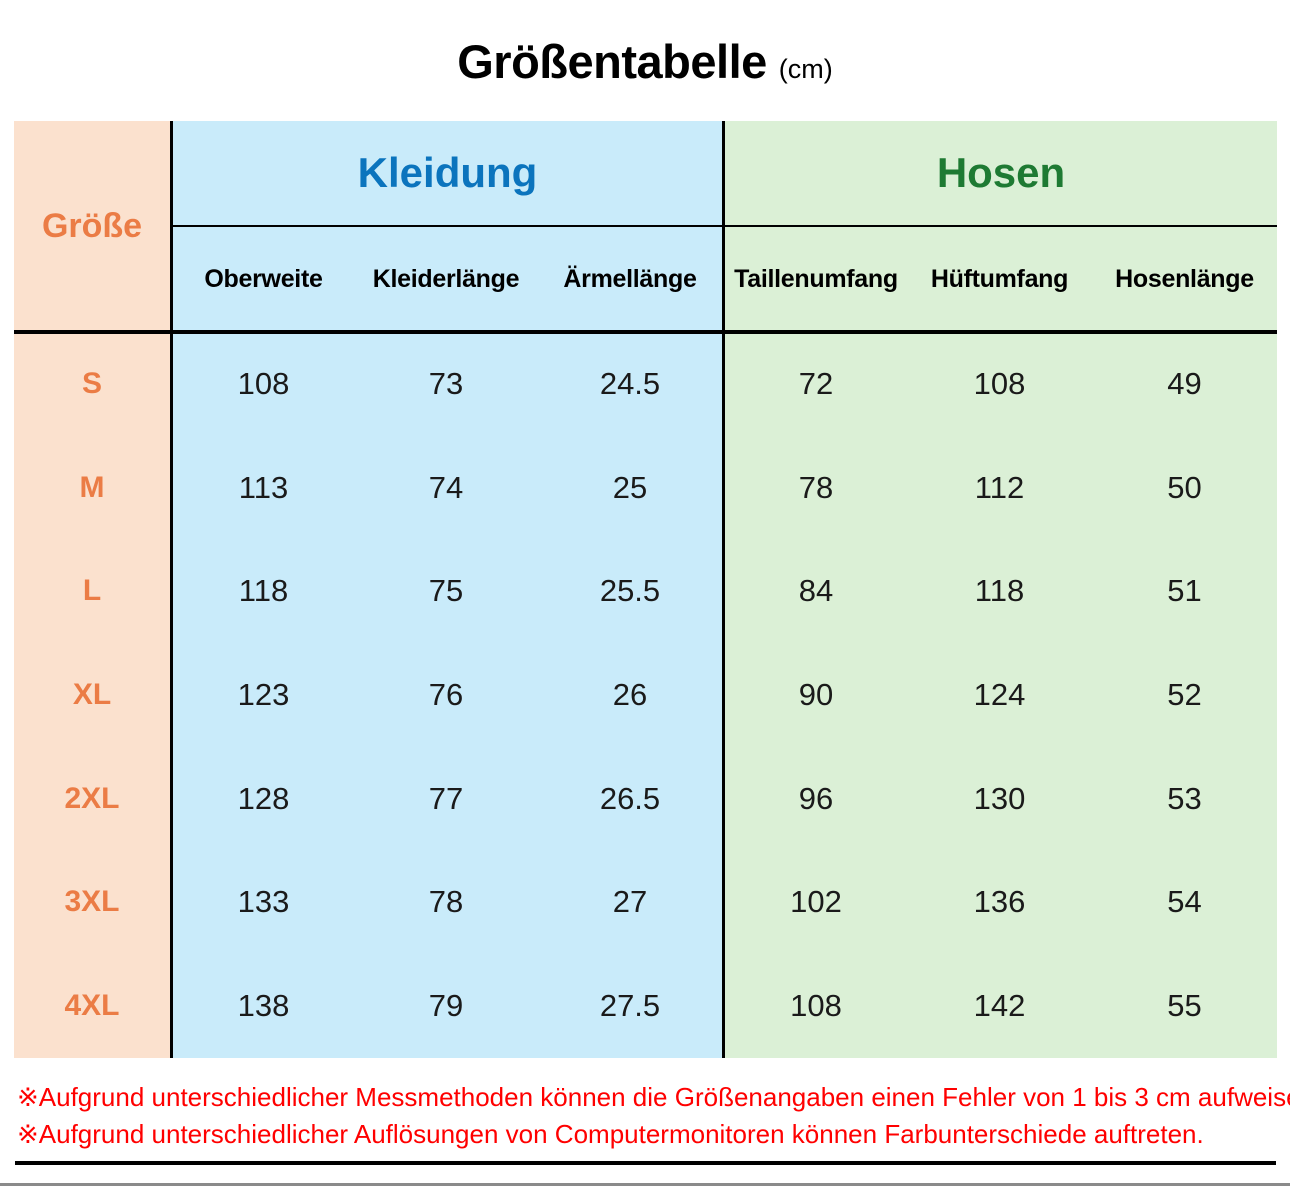 The height and width of the screenshot is (1186, 1290). I want to click on table-cell: 77, so click(446, 798).